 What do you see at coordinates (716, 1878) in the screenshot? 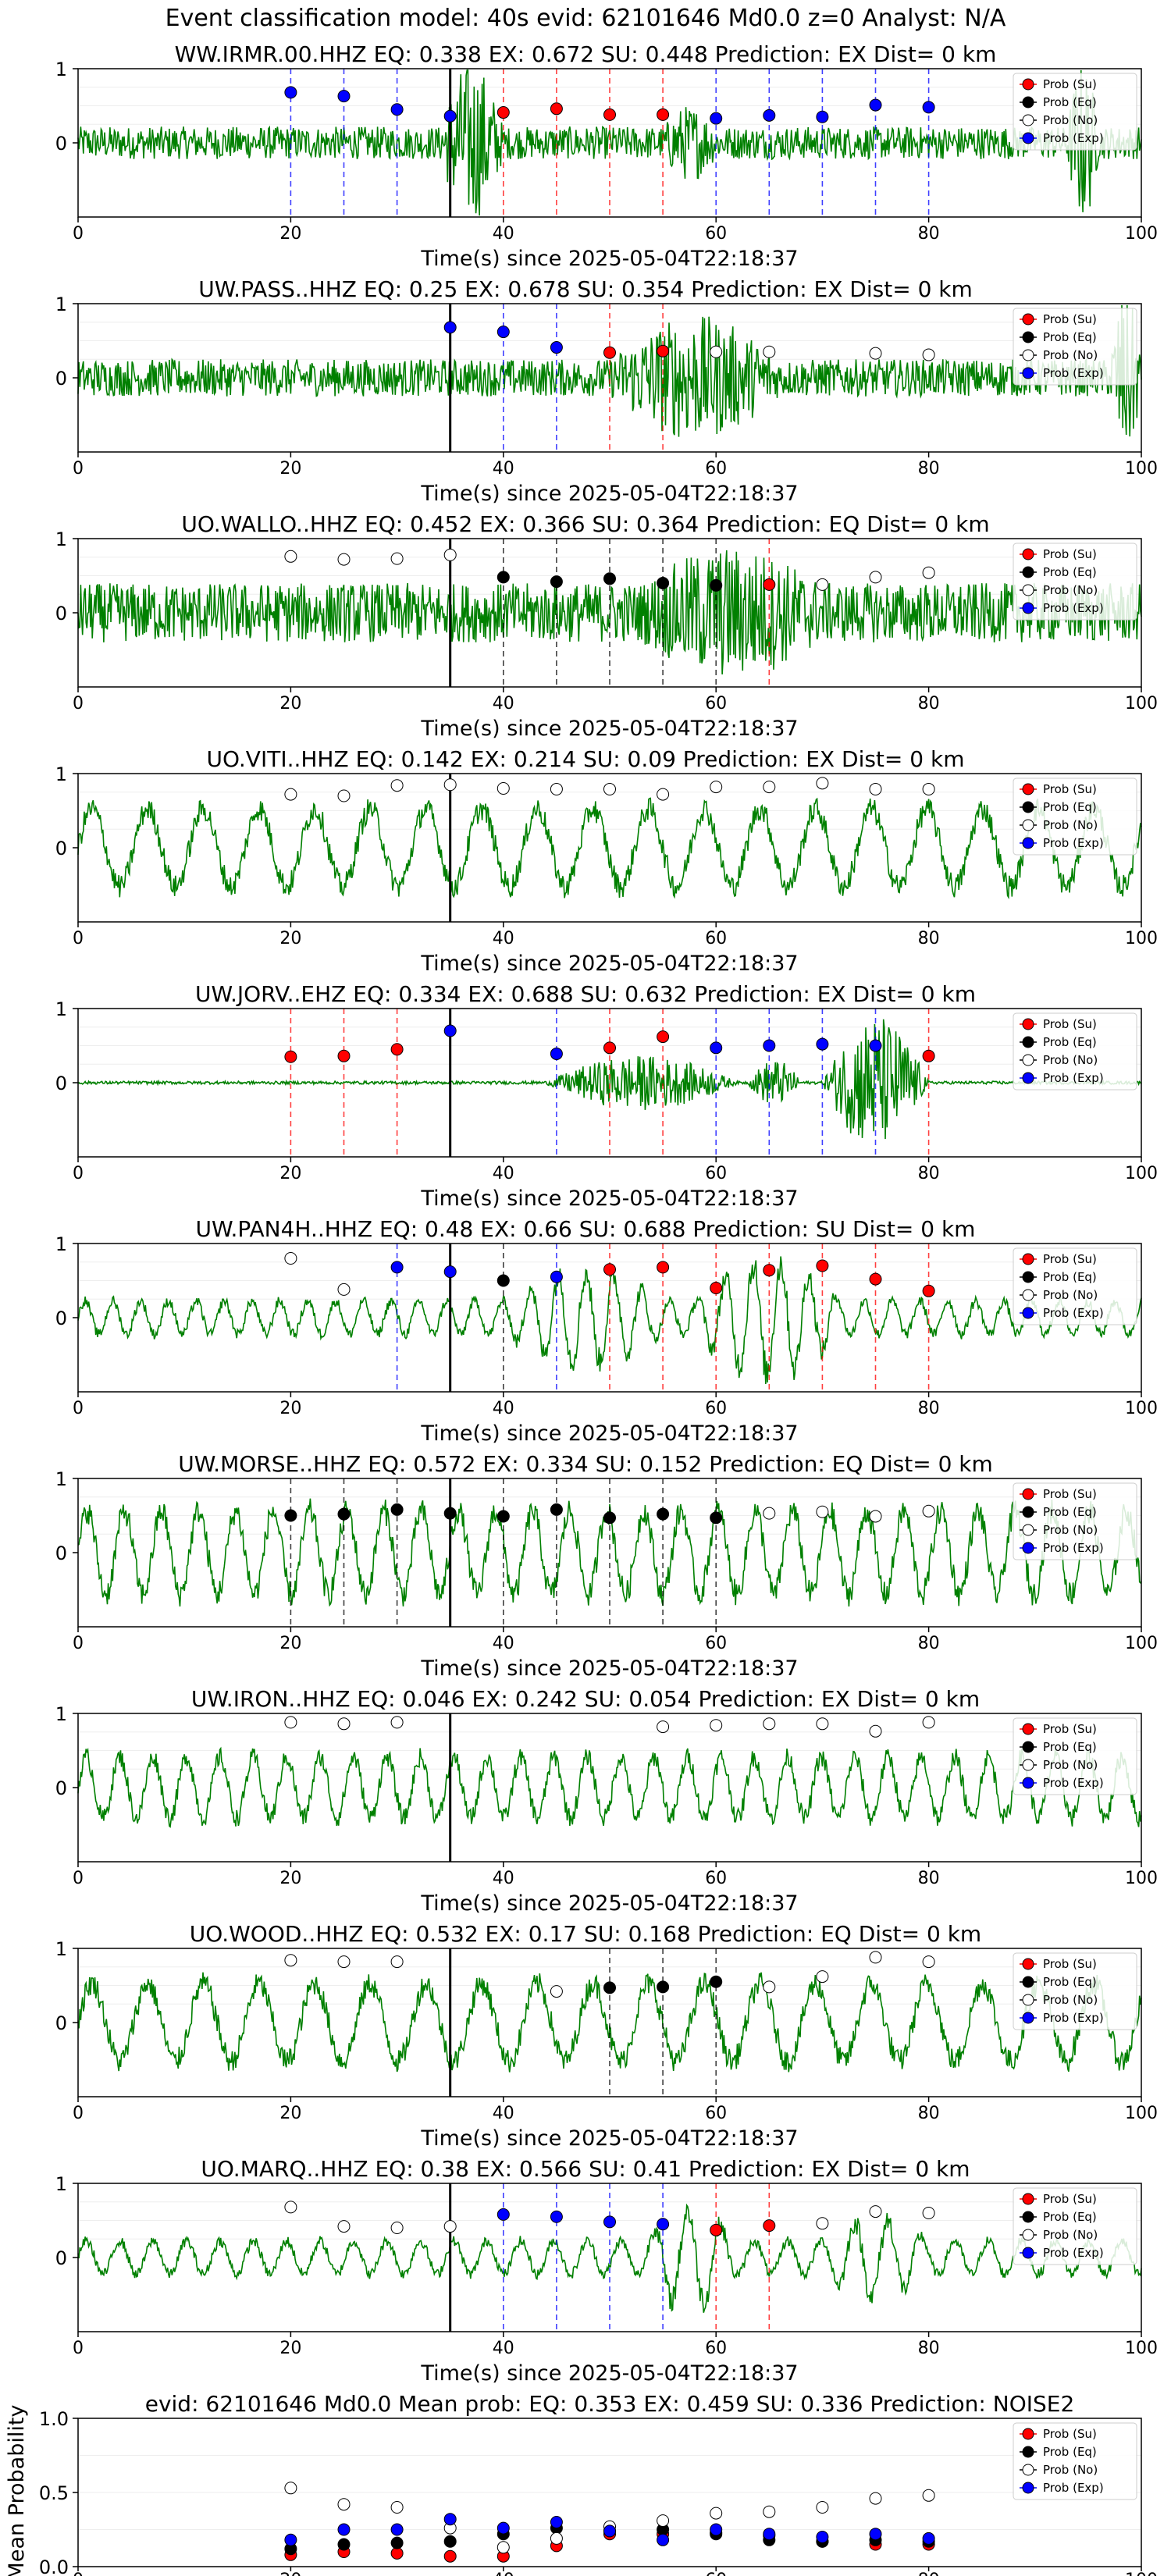
I see `x-tick-label: 60` at bounding box center [716, 1878].